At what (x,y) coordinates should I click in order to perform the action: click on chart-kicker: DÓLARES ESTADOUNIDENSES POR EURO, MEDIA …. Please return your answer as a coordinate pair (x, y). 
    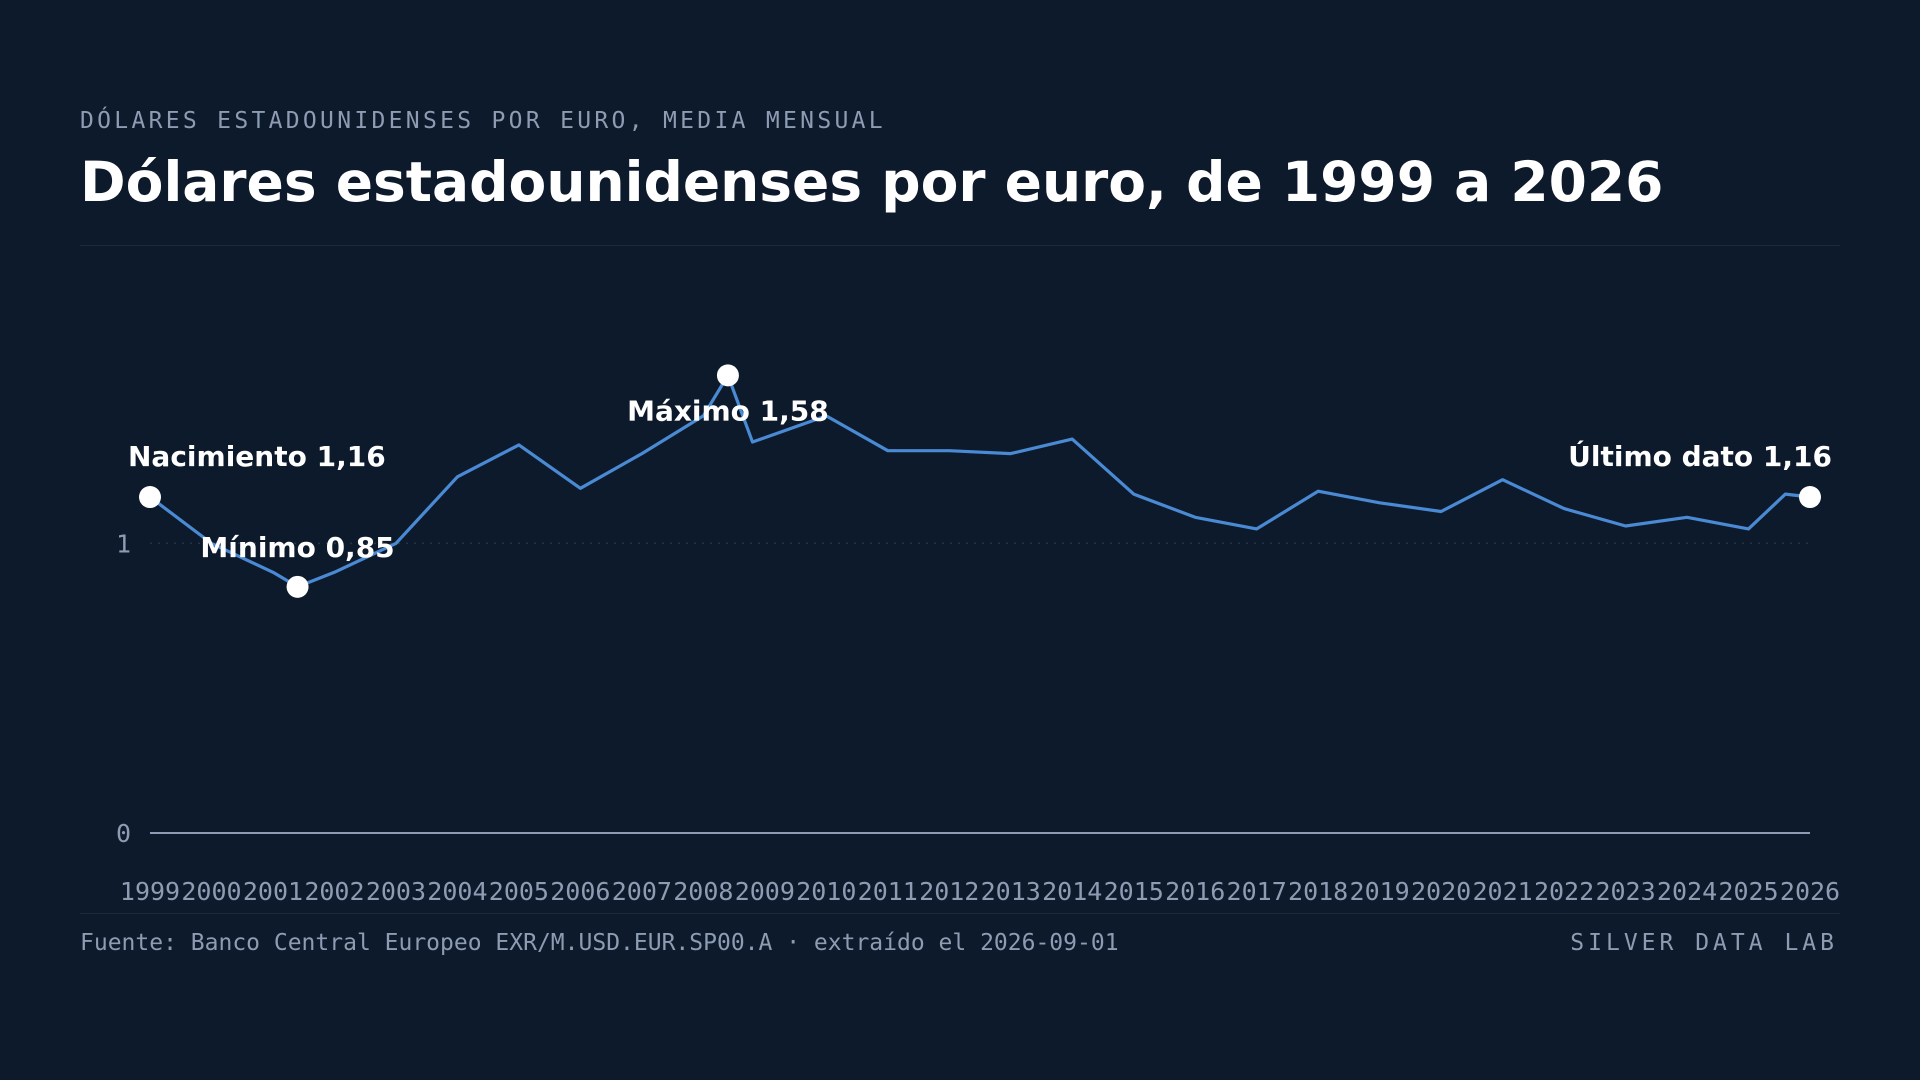
    Looking at the image, I should click on (483, 121).